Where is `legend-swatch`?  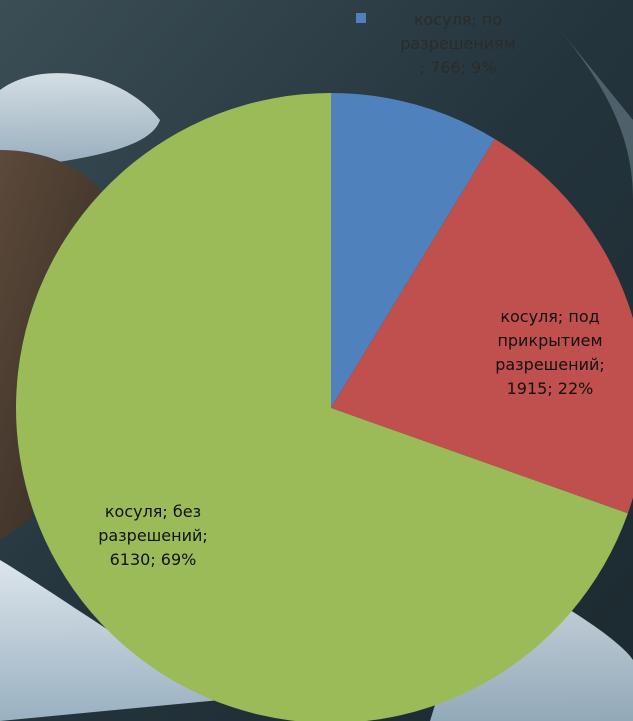 legend-swatch is located at coordinates (361, 18).